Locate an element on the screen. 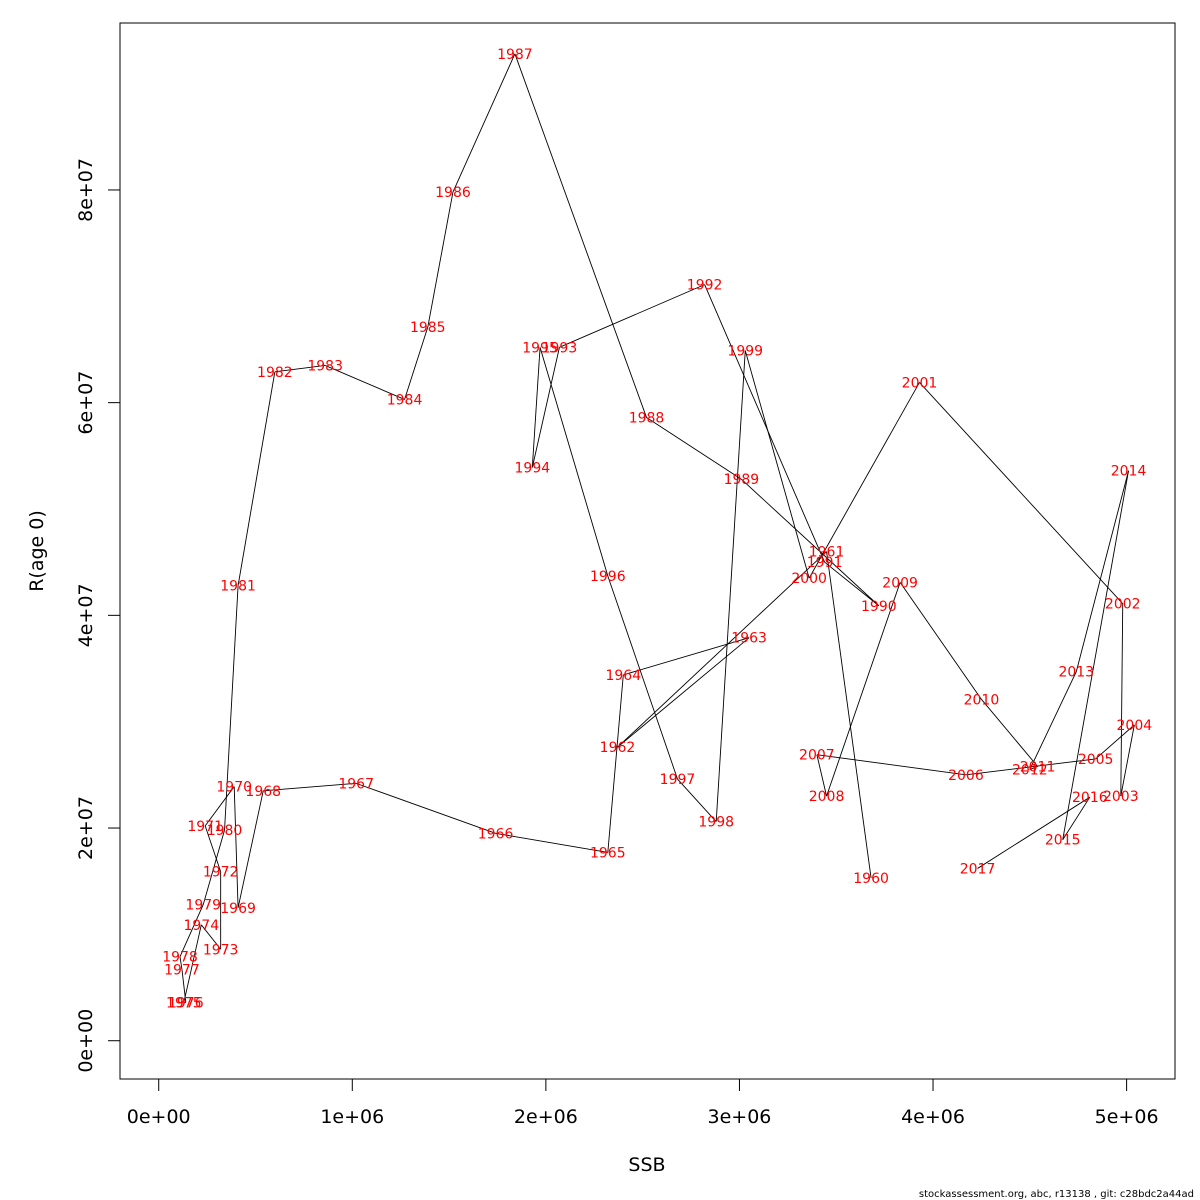 Image resolution: width=1200 pixels, height=1200 pixels. year-label-1974: 1974 is located at coordinates (201, 926).